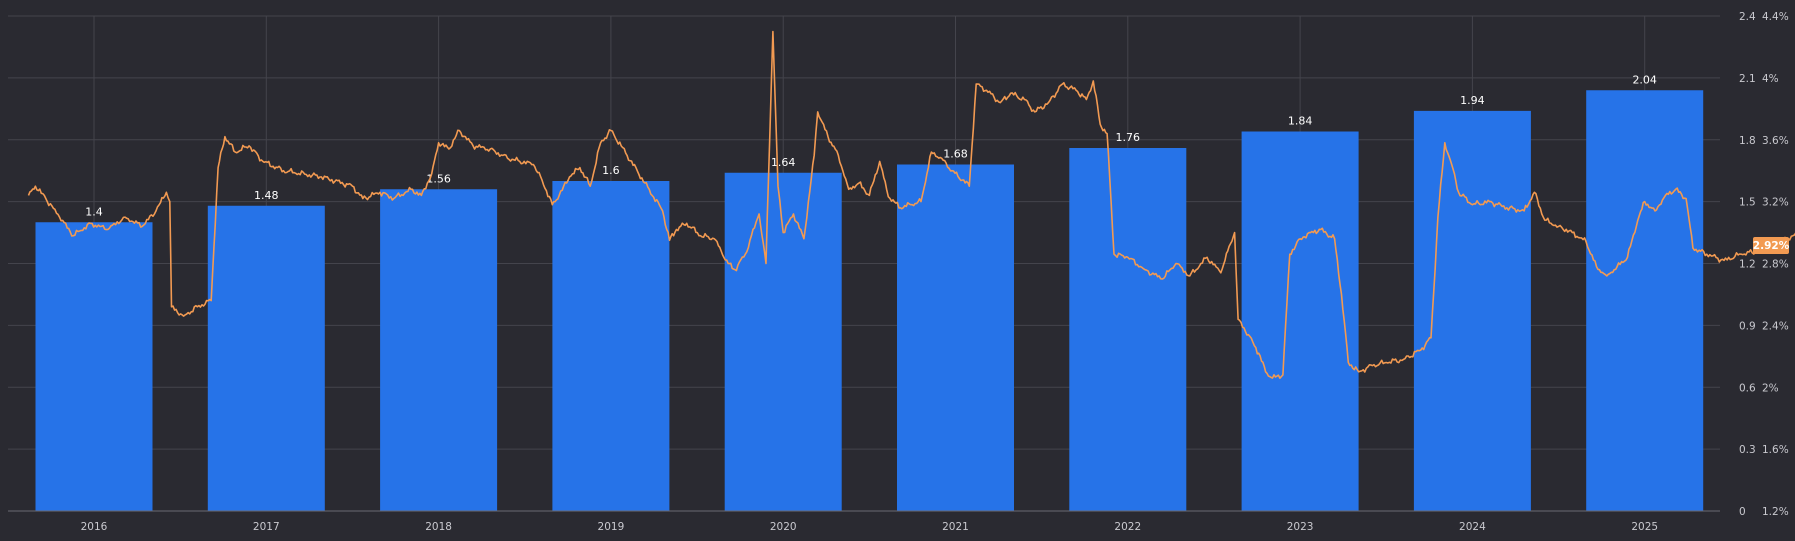 This screenshot has width=1795, height=541. I want to click on last-value-text: 2.92%, so click(1771, 246).